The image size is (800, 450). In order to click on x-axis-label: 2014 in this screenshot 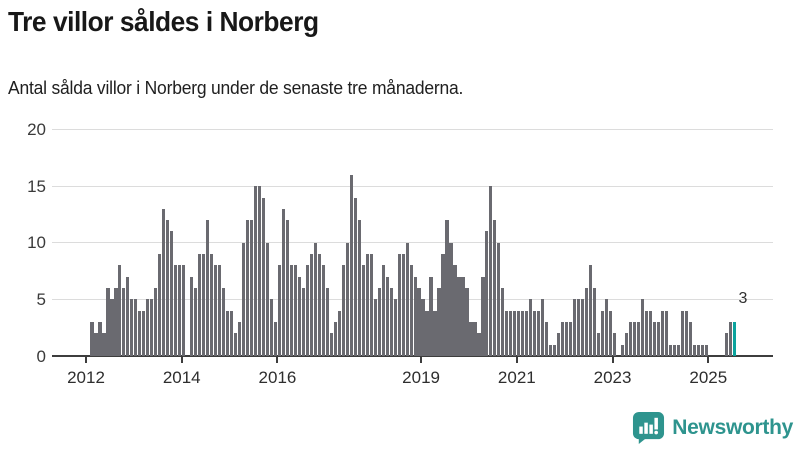, I will do `click(181, 377)`.